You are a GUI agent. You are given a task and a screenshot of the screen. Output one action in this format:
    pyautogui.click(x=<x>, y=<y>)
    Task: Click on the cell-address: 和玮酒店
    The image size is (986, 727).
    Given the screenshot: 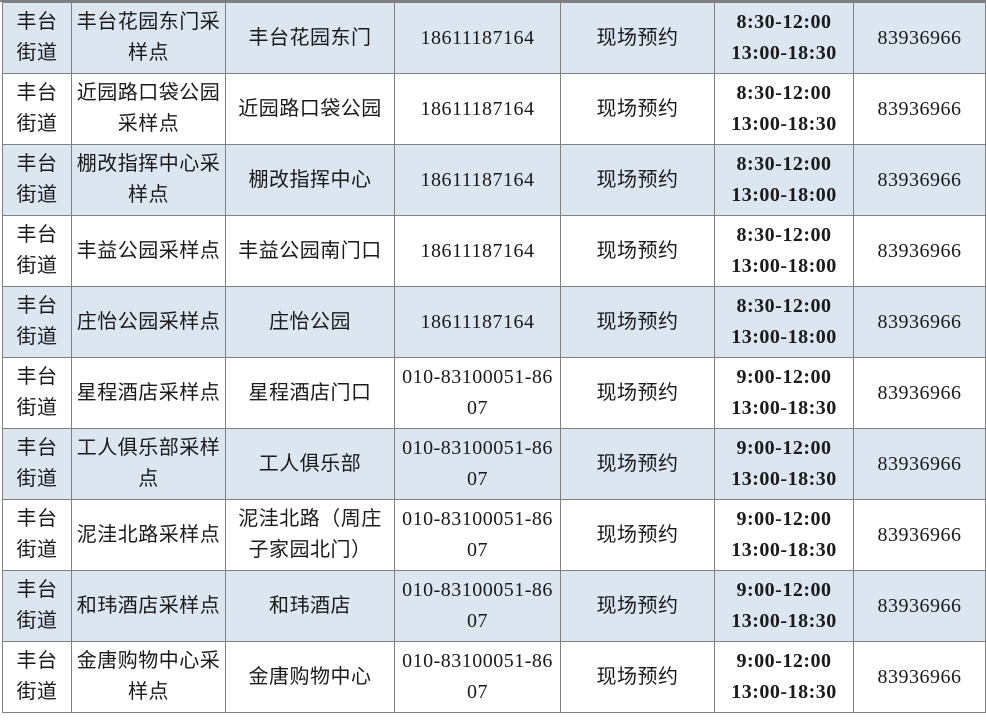 What is the action you would take?
    pyautogui.click(x=310, y=606)
    